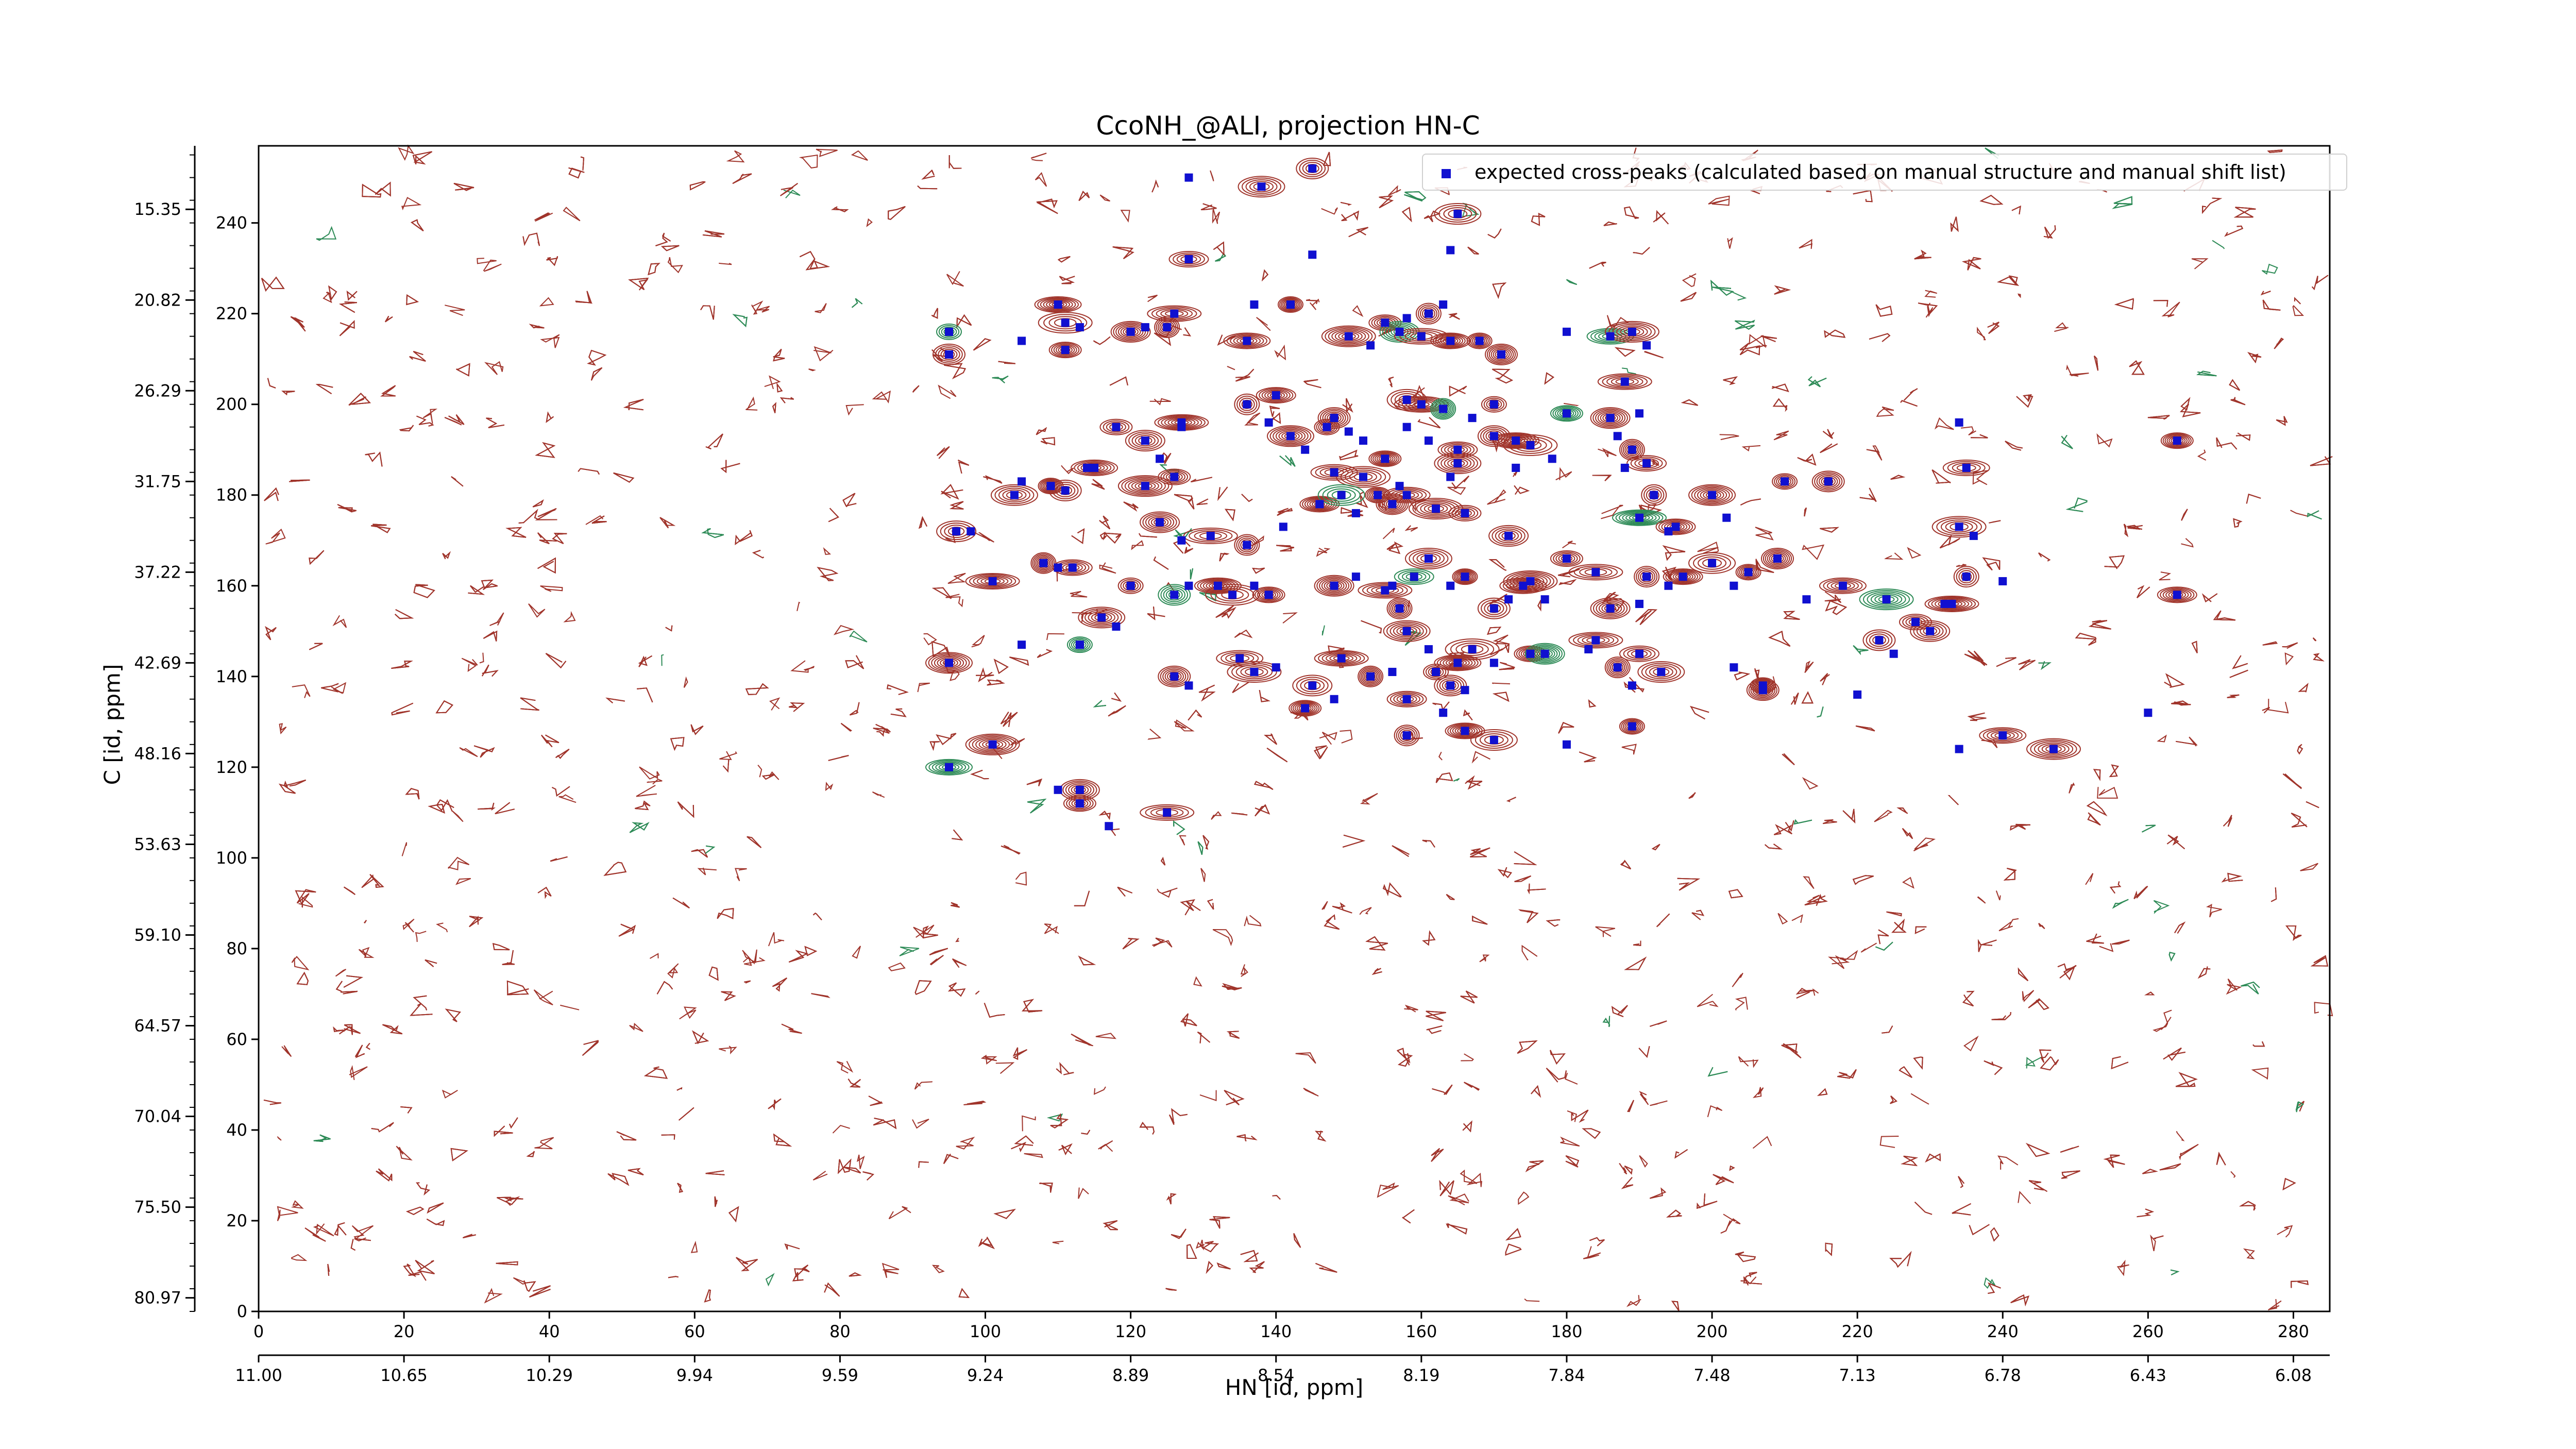  Describe the element at coordinates (157, 572) in the screenshot. I see `y-ppm-tick-label: 37.22` at that location.